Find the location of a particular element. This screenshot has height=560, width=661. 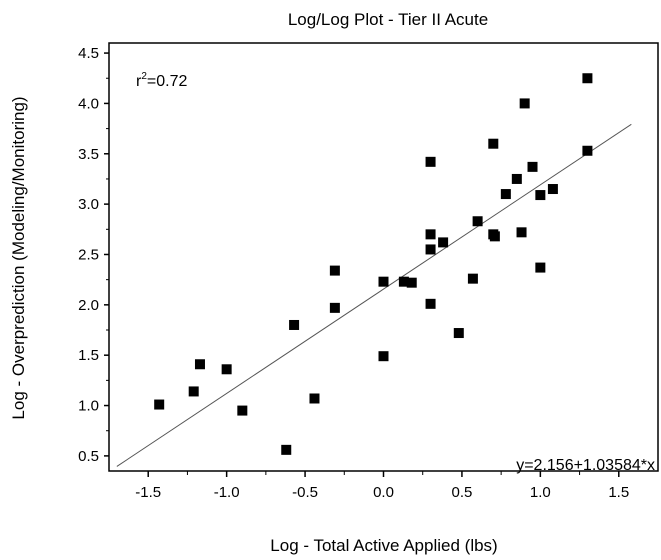

y-tick-label: 1.5 is located at coordinates (88, 355).